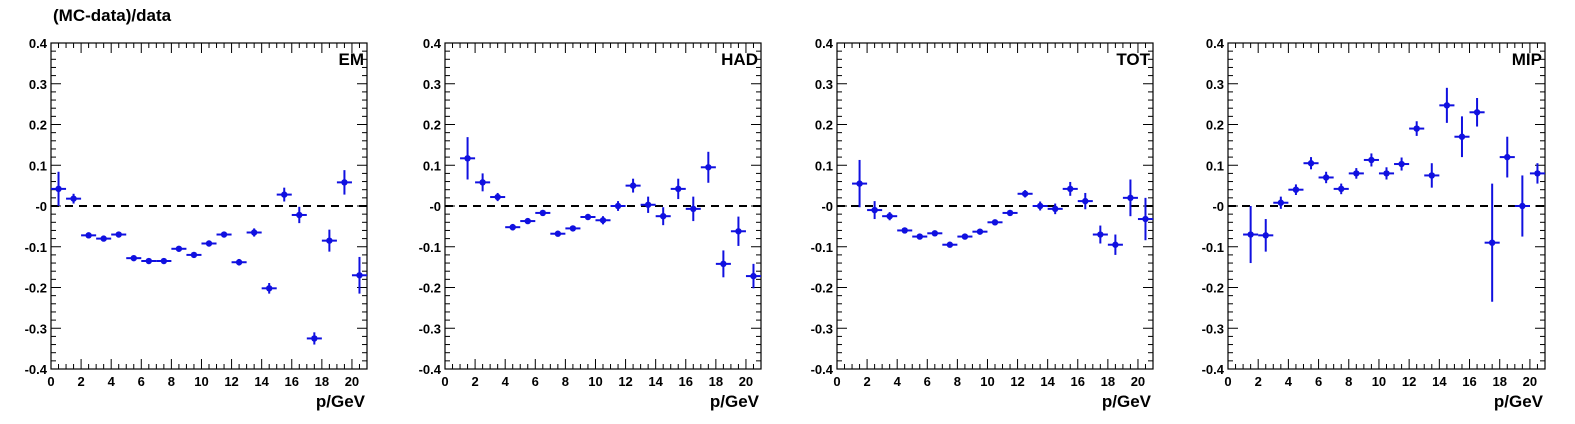 The image size is (1575, 424). What do you see at coordinates (735, 401) in the screenshot?
I see `x-axis-label: p/GeV` at bounding box center [735, 401].